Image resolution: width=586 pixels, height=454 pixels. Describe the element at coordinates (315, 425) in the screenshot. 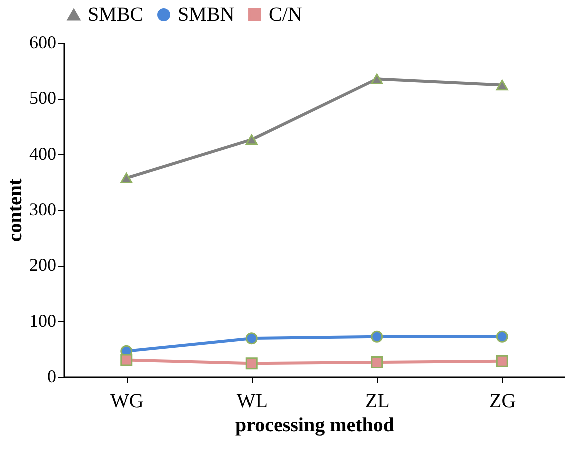

I see `x-axis-title: processing method` at that location.